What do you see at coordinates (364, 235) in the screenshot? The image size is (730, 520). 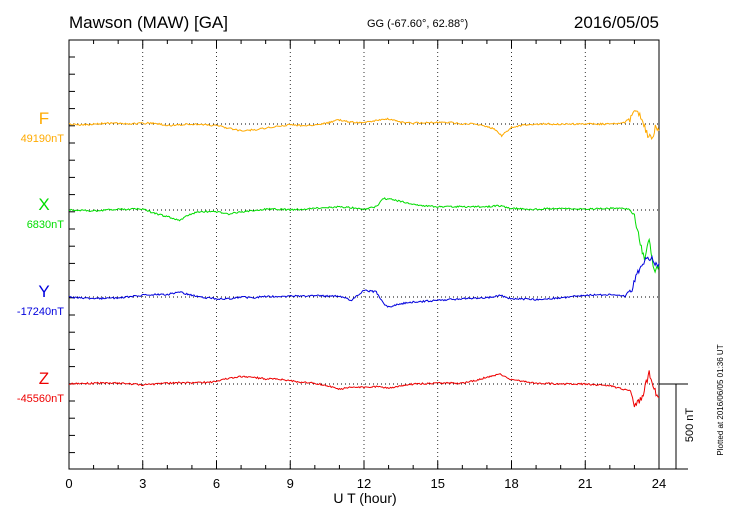 I see `series-line-x` at bounding box center [364, 235].